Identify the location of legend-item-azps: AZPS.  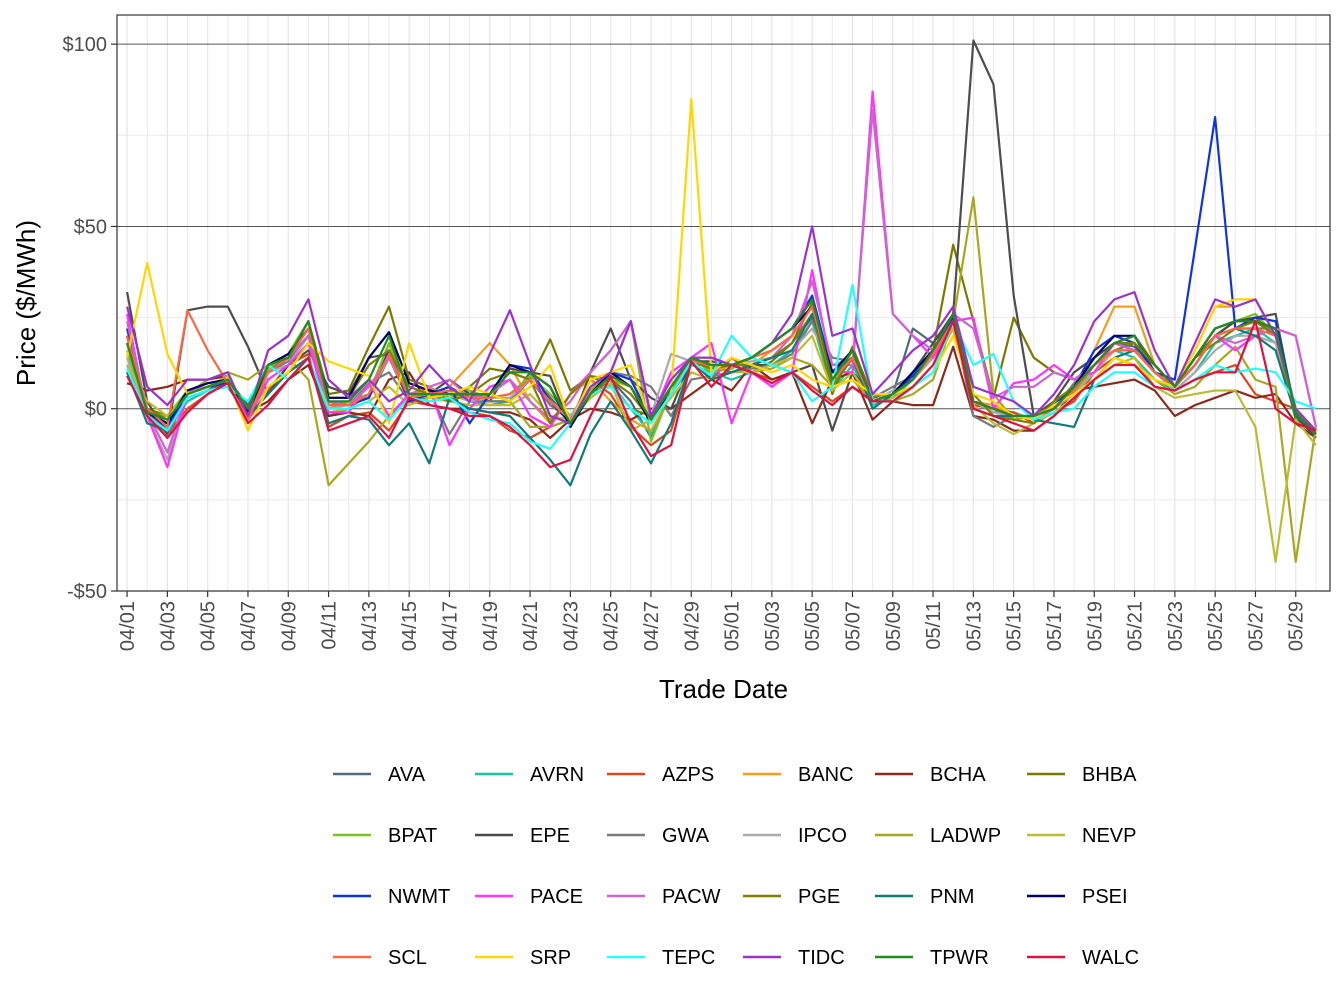
(660, 775).